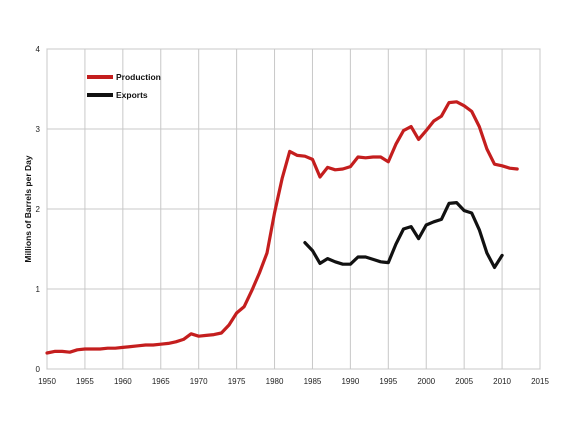 This screenshot has width=562, height=434. I want to click on y-tick-label: 3, so click(38, 129).